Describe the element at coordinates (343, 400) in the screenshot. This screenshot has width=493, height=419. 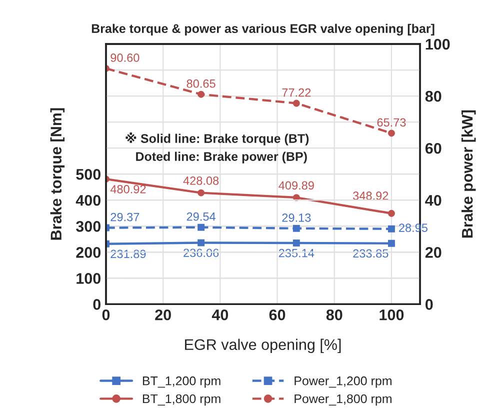
I see `legend-label: Power_1,800 rpm` at that location.